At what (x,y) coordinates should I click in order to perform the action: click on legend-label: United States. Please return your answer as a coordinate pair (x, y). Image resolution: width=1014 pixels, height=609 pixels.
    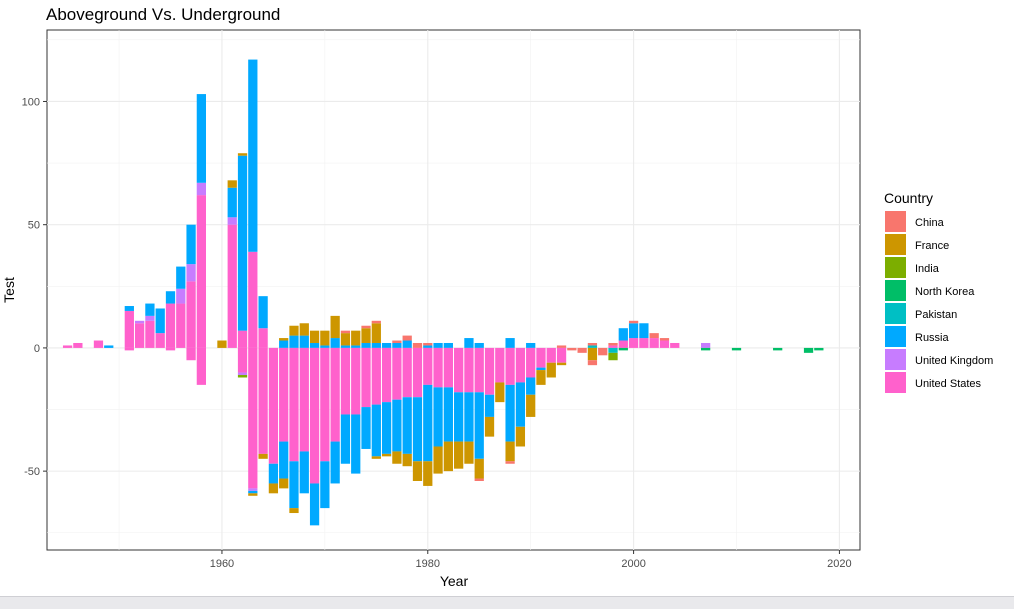
    Looking at the image, I should click on (948, 384).